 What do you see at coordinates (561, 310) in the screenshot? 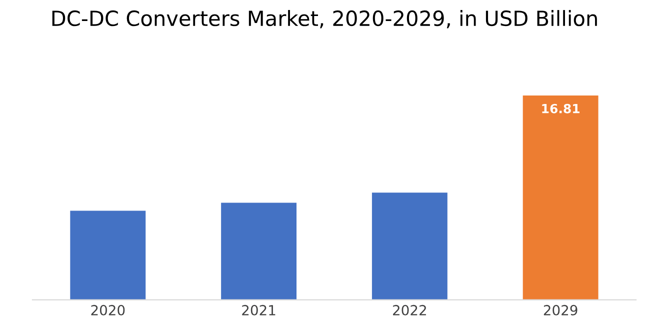
I see `x-tick-label: 2029` at bounding box center [561, 310].